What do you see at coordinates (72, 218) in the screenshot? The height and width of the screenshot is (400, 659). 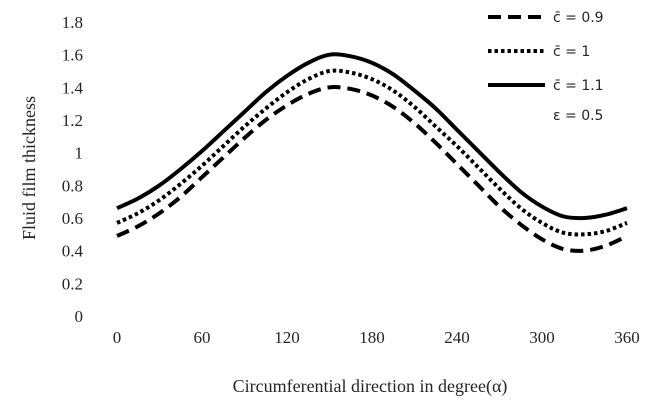 I see `y-tick-label: 0.6` at bounding box center [72, 218].